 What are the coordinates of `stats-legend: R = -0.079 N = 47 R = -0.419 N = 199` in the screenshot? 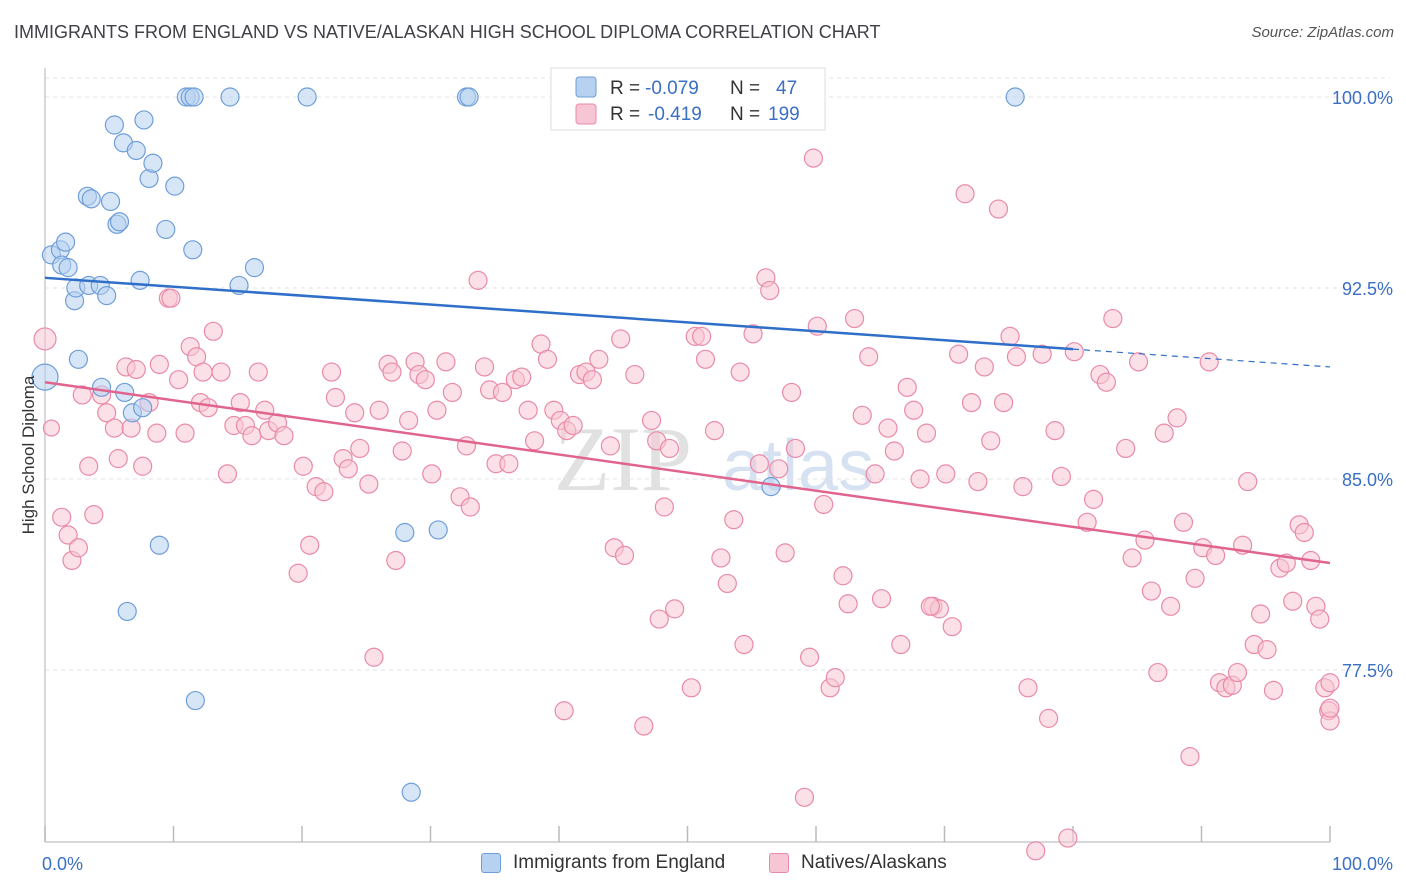 It's located at (688, 99).